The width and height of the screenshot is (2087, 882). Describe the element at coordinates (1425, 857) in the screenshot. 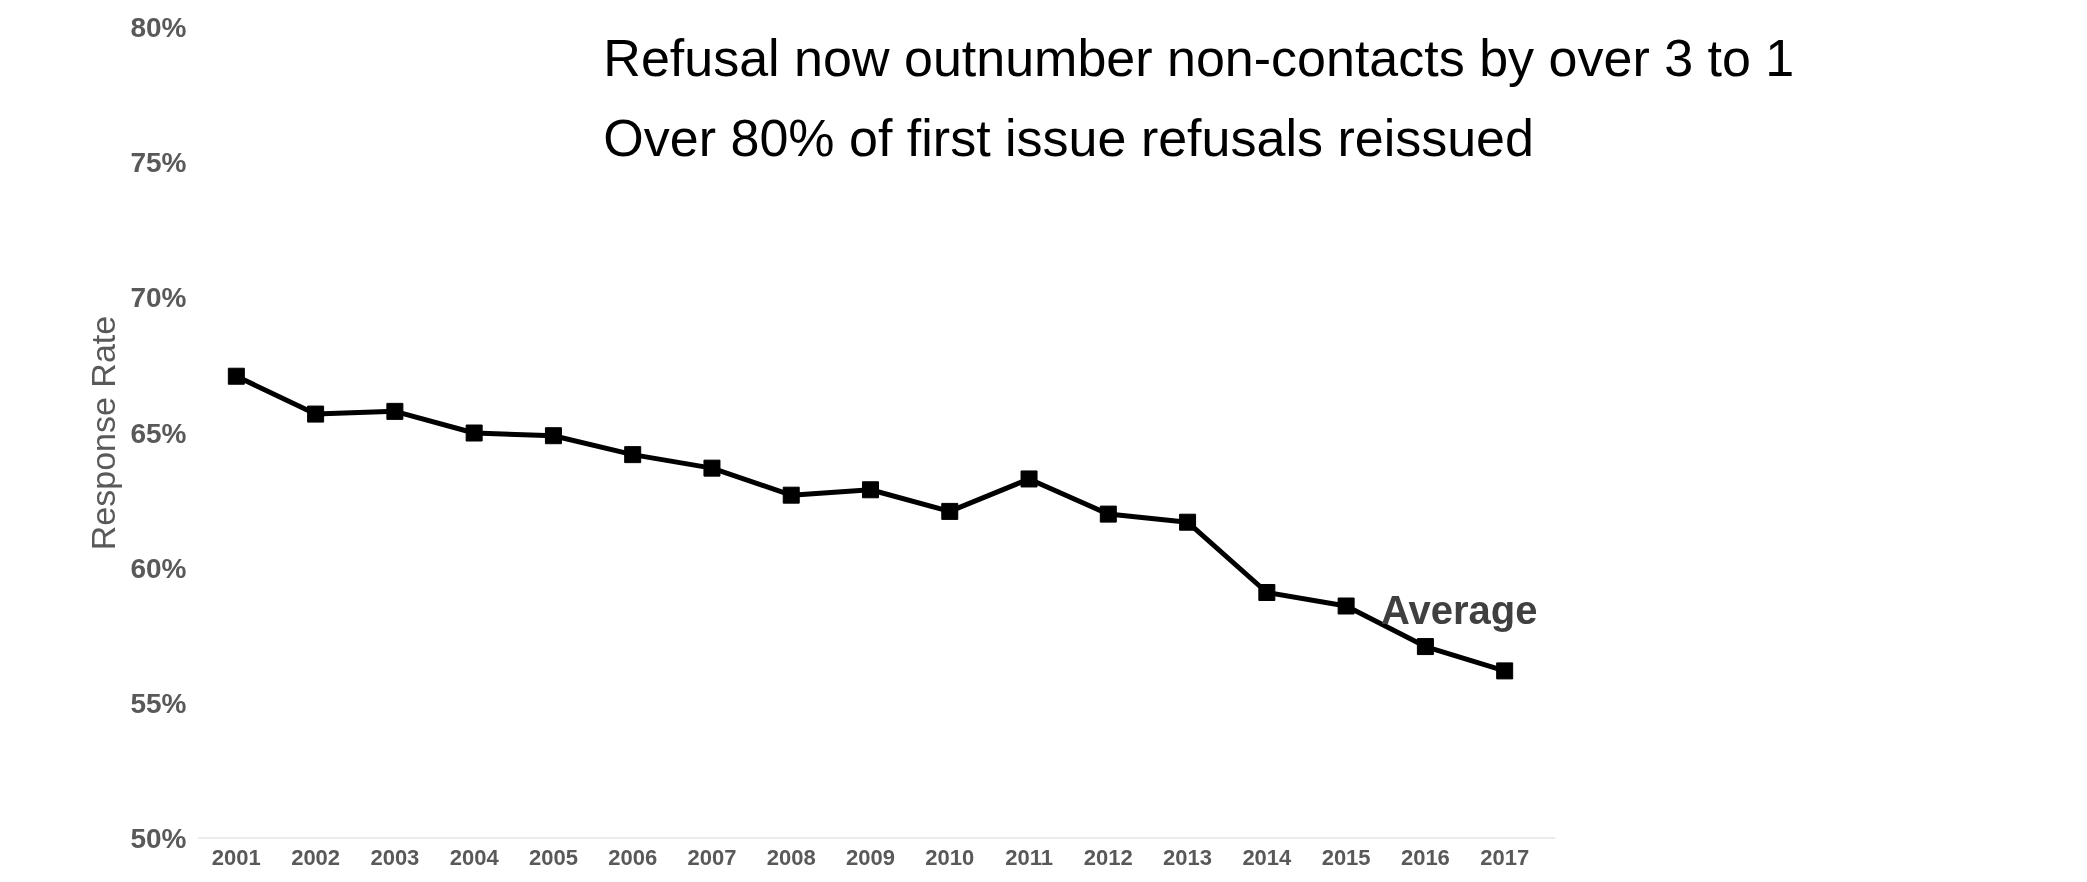

I see `x-tick-label: 2016` at that location.